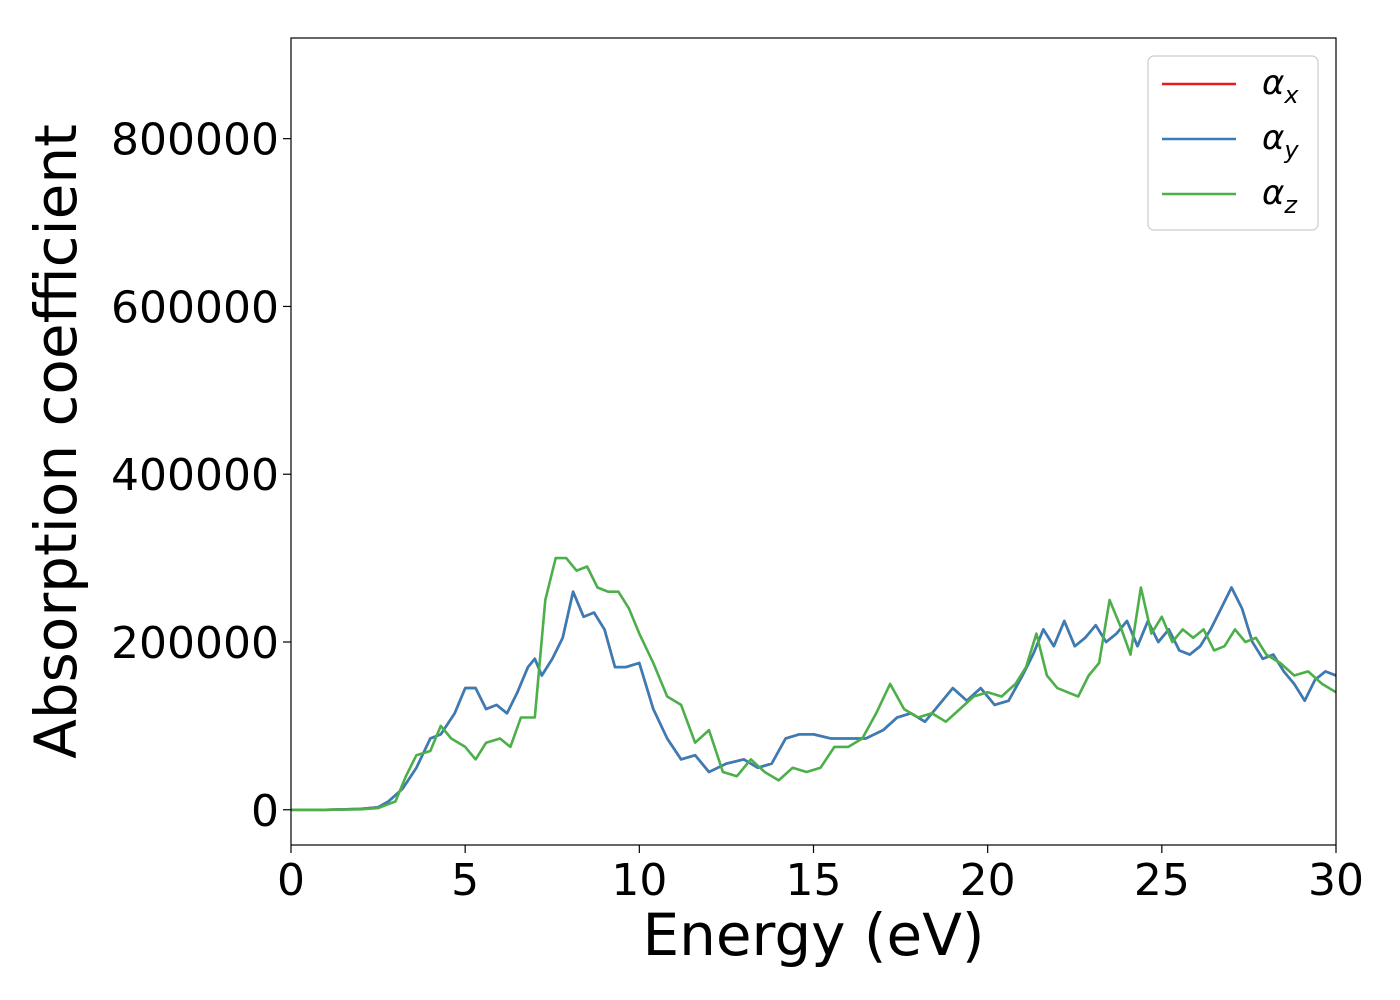  I want to click on y-axis: 0 200000 400000 600000 800000, so click(201, 476).